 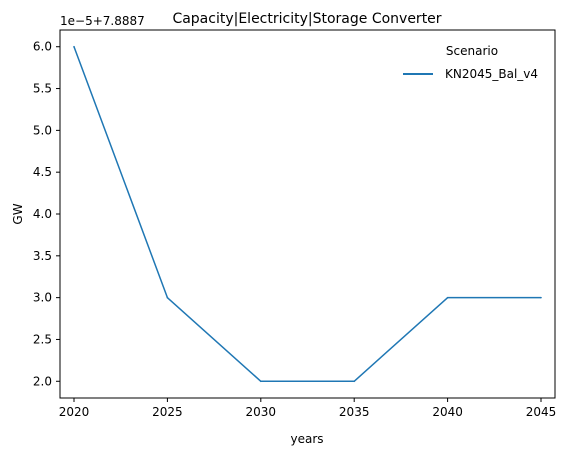 I want to click on x-axis-ticks: 2020 2025 2030 2035 2040 2045, so click(x=308, y=408).